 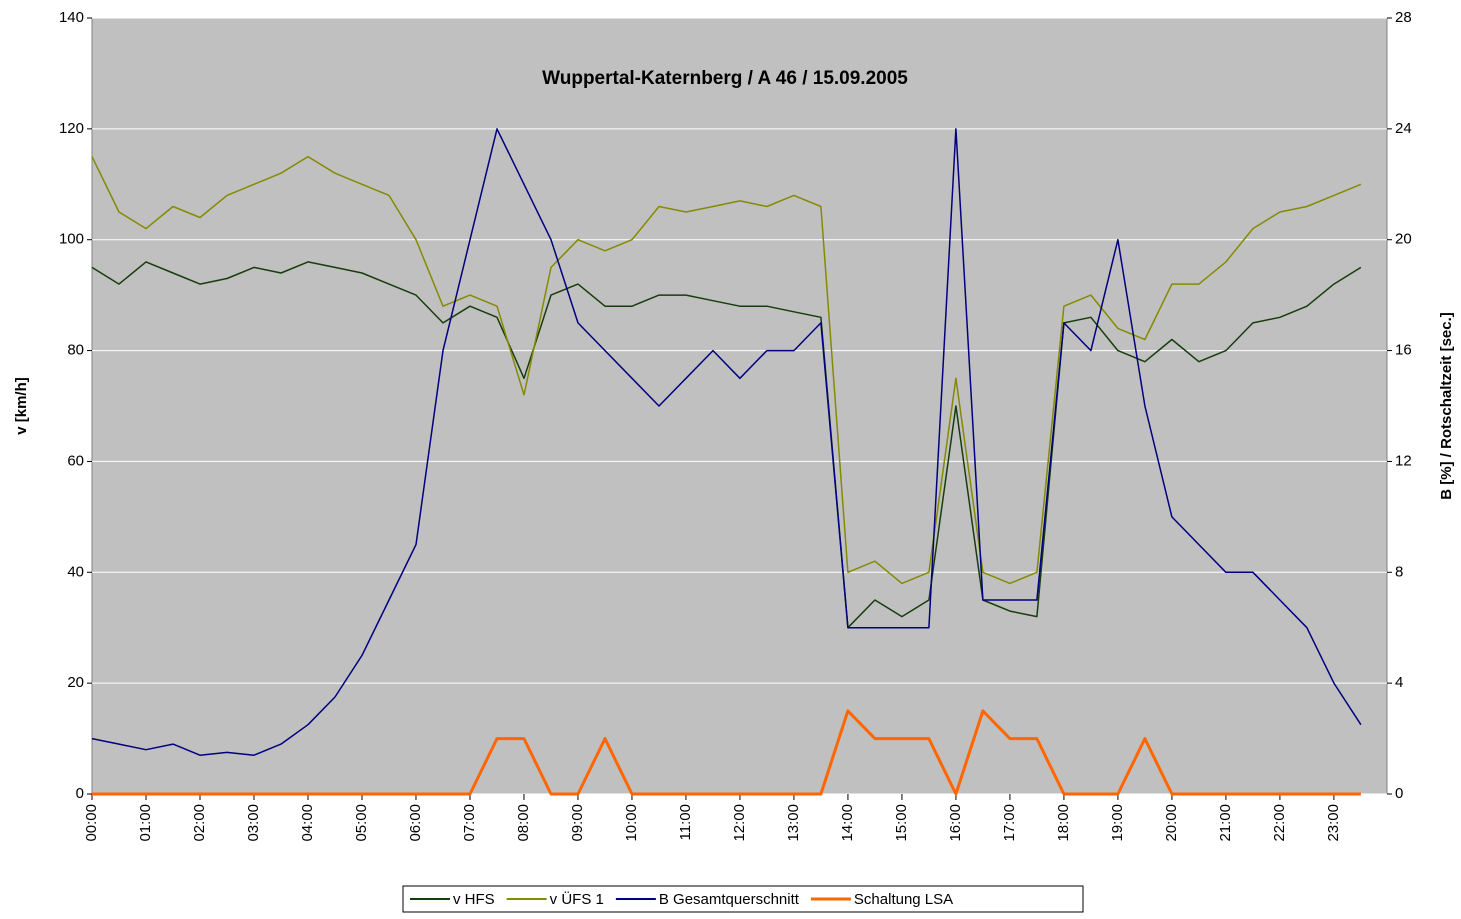 I want to click on x-tick-label: 09:00, so click(x=577, y=823).